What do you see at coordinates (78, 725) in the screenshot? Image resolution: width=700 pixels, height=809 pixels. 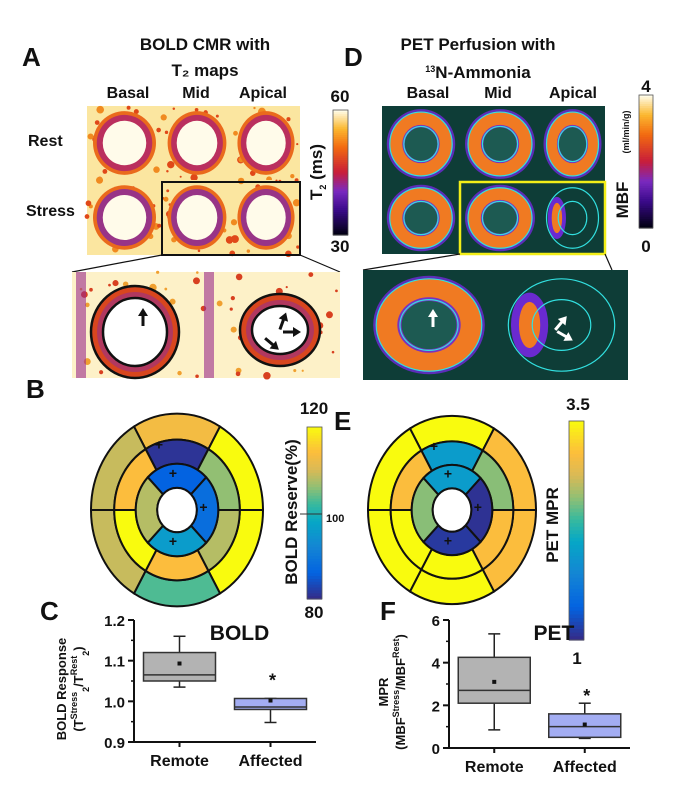 I see `y-axis-formula-part: (T` at bounding box center [78, 725].